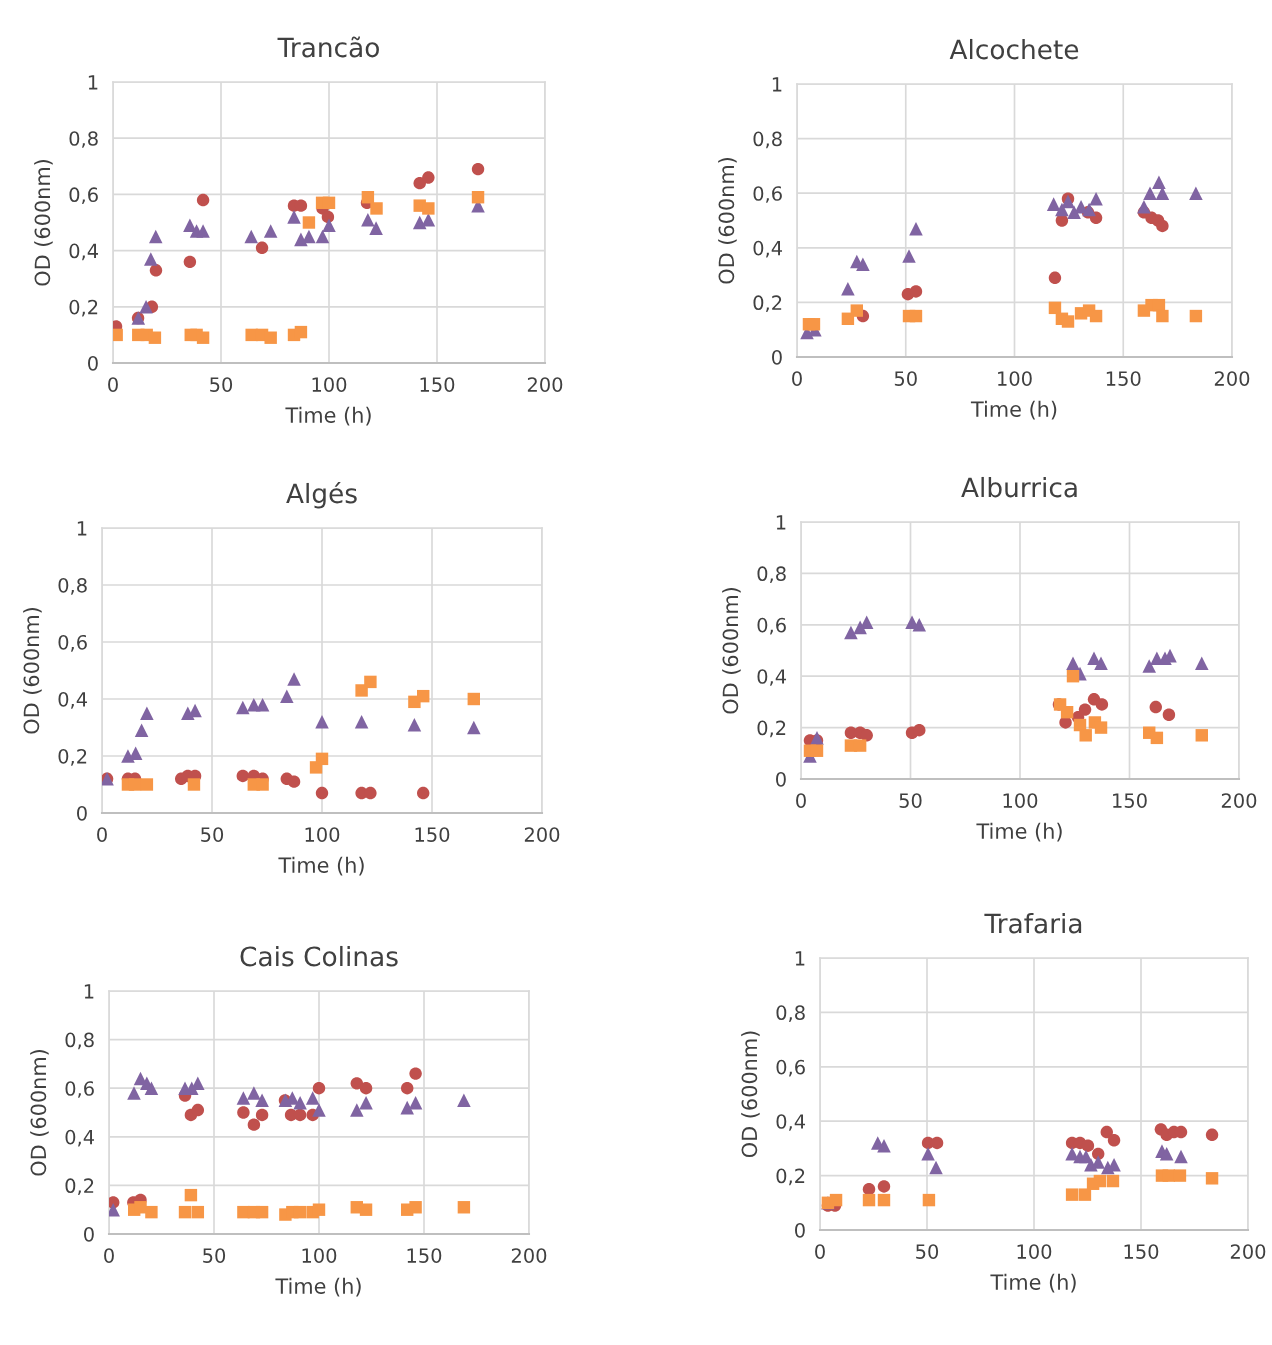 This screenshot has width=1272, height=1345. What do you see at coordinates (1019, 487) in the screenshot?
I see `chart-title: Alburrica` at bounding box center [1019, 487].